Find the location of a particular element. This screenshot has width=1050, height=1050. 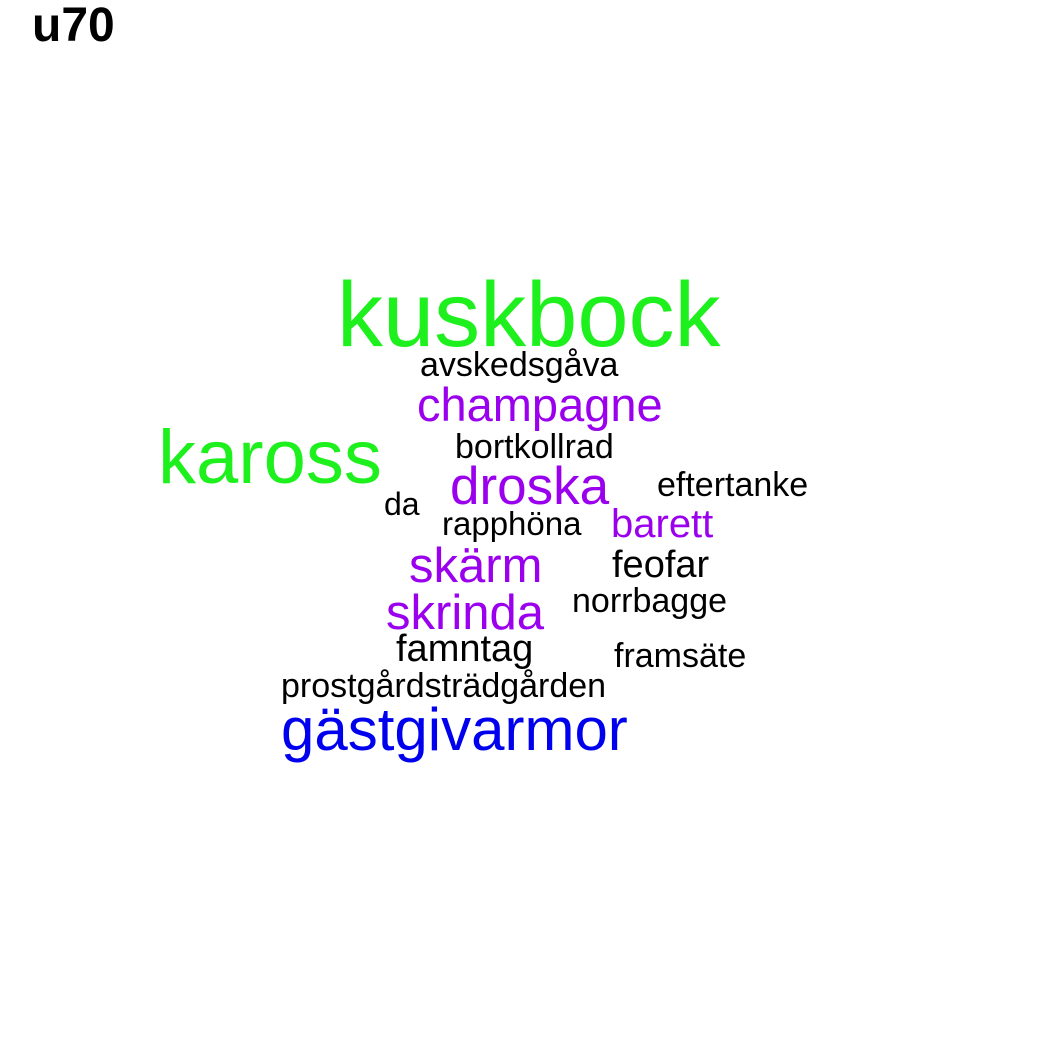

word-famntag: famntag is located at coordinates (465, 649).